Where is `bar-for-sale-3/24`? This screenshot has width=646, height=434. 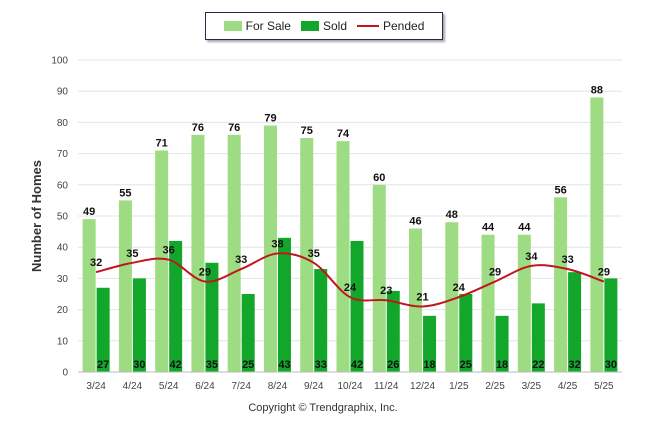 bar-for-sale-3/24 is located at coordinates (89, 295).